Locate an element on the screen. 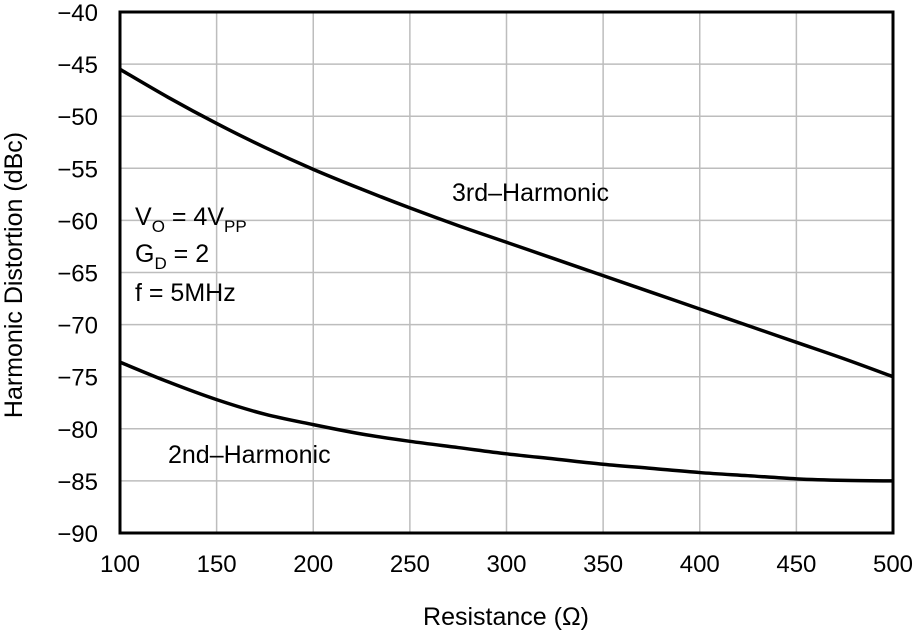 Image resolution: width=918 pixels, height=633 pixels. y-tick-labels: −40 −45 −50 −55 −60 −65 −70 −75 −80 −85 −90 is located at coordinates (77, 274).